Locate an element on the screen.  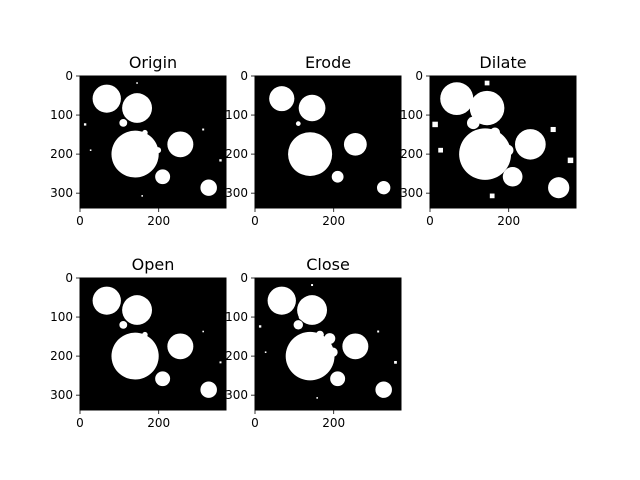
panel-open: Open 0 200 0 100 200 300 is located at coordinates (138, 342).